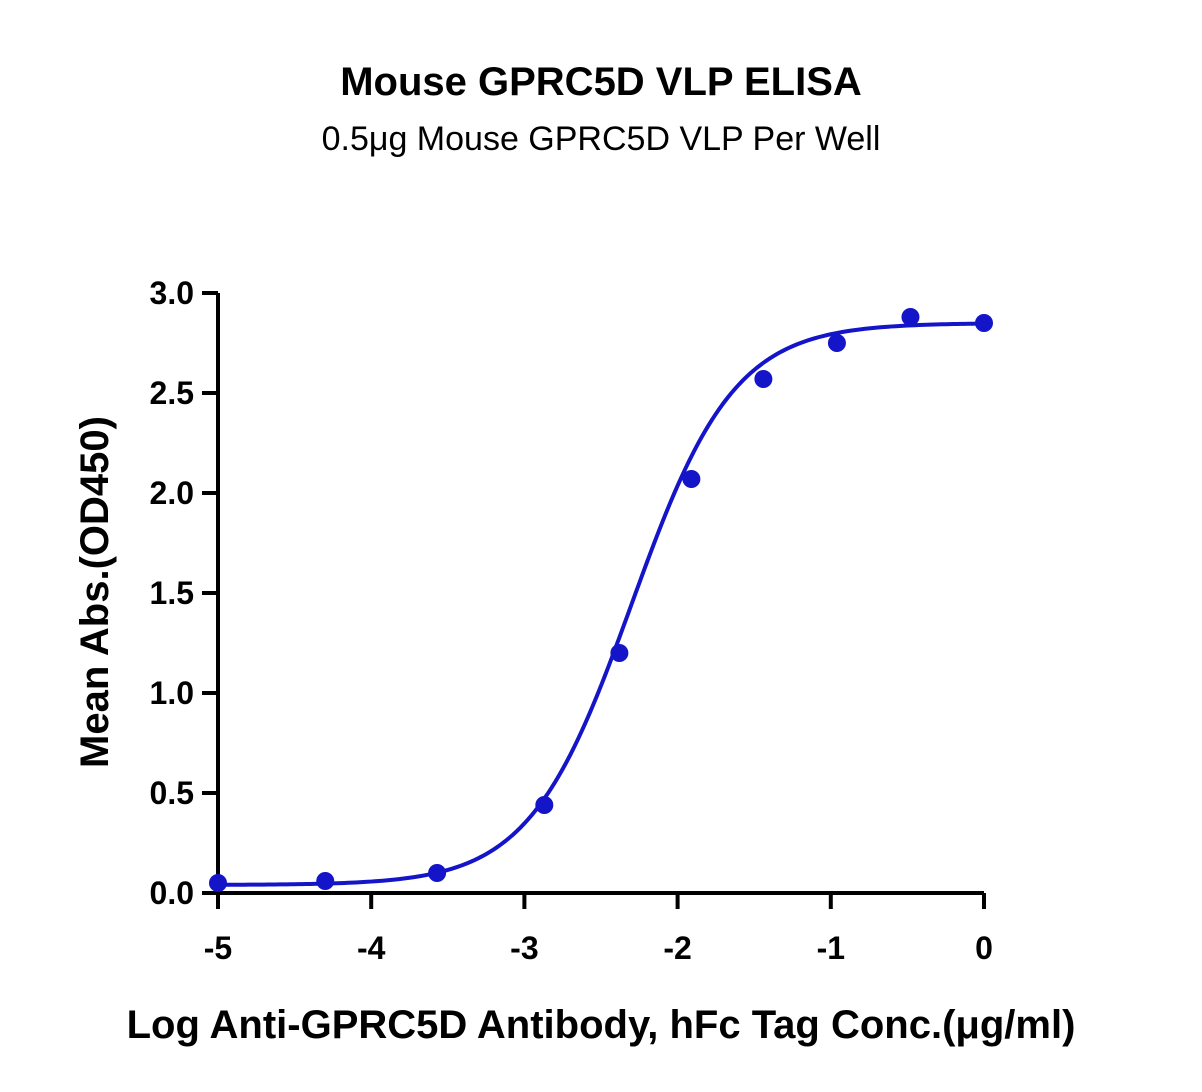  I want to click on chart-title: Mouse GPRC5D VLP ELISA, so click(601, 82).